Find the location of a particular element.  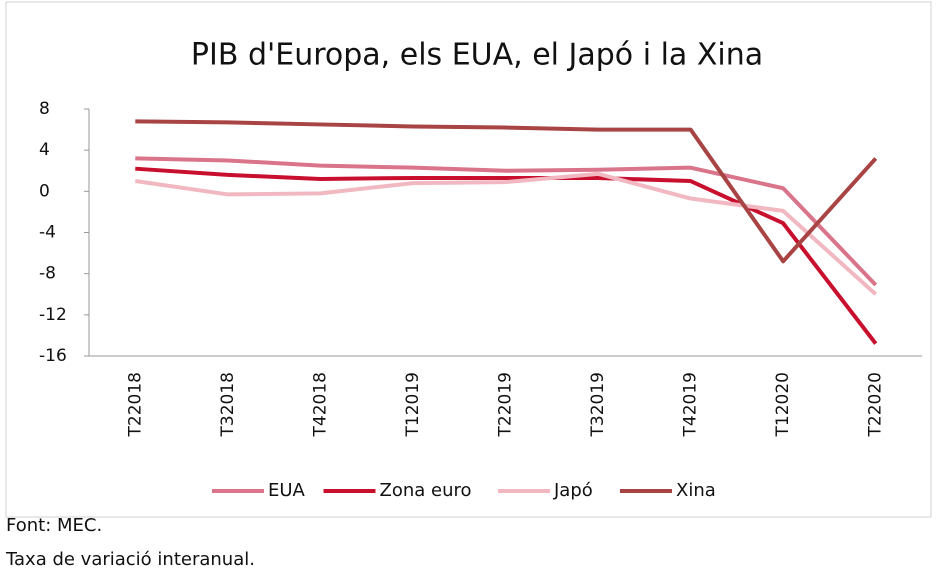

y-tick-label: -16 is located at coordinates (53, 356).